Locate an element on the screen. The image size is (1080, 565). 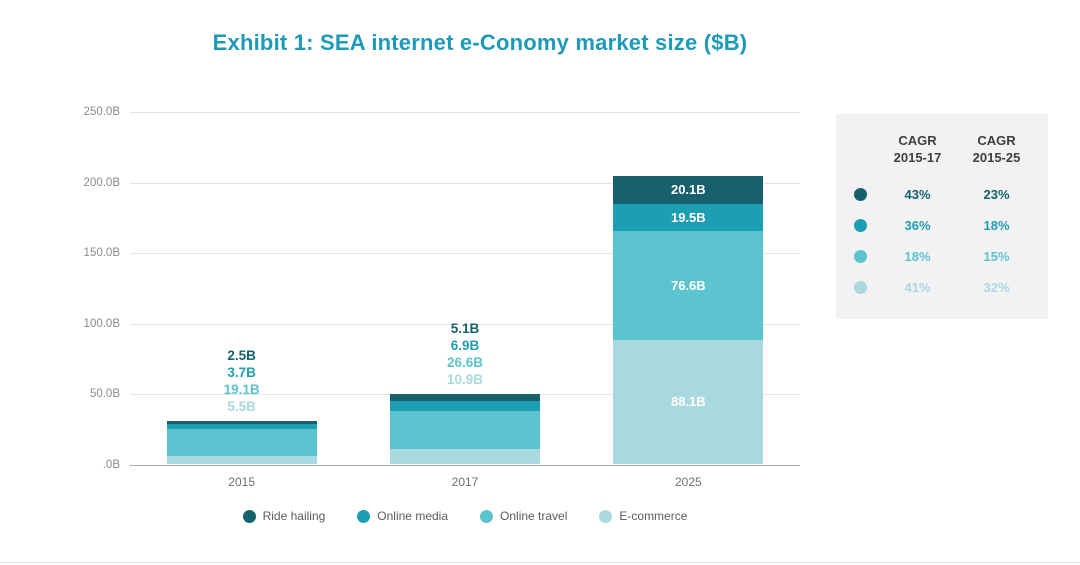
cagr-value-col1: 36% is located at coordinates (917, 225).